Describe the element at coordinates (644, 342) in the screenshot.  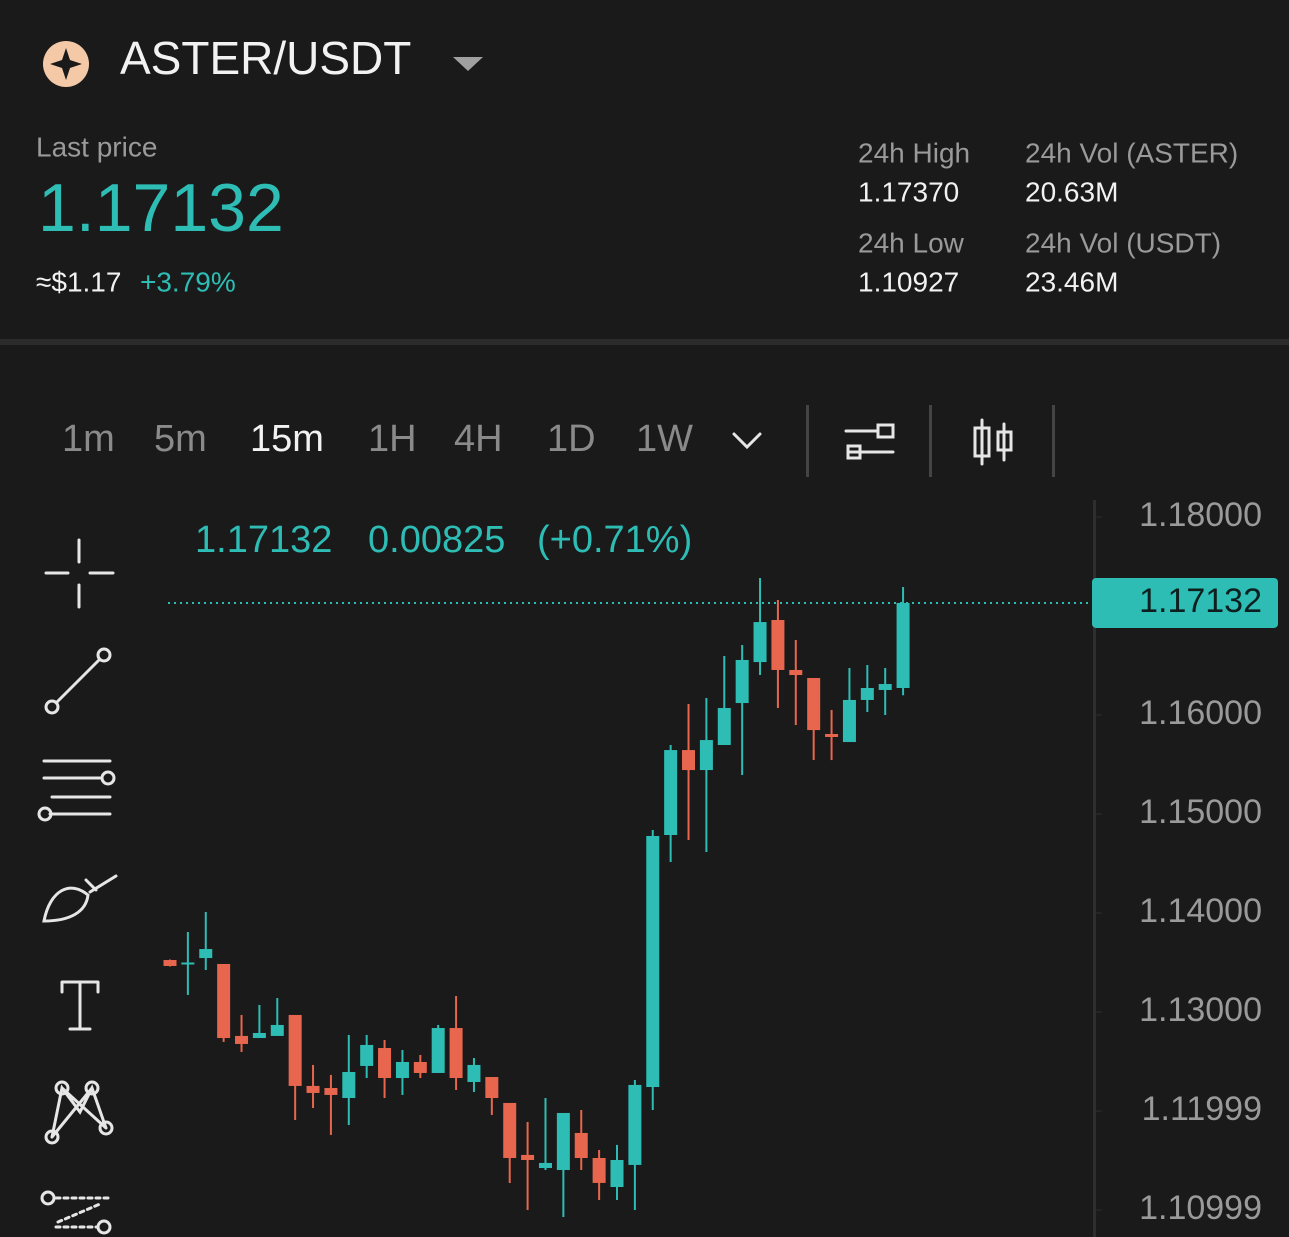
I see `separator` at that location.